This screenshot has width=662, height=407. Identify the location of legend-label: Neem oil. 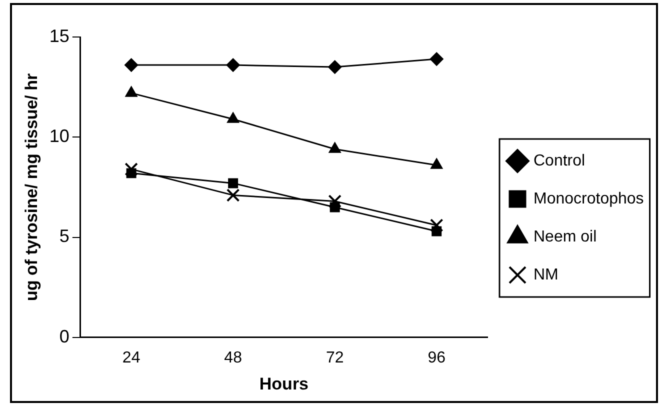
(565, 237).